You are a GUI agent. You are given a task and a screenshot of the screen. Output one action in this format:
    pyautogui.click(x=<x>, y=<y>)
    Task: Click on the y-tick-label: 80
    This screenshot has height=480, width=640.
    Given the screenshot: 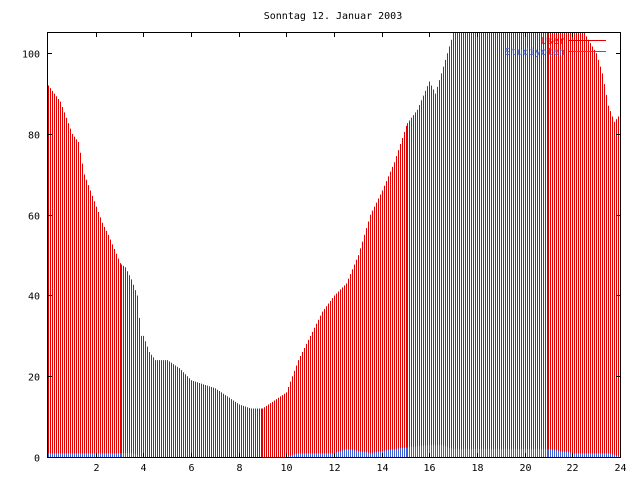 What is the action you would take?
    pyautogui.click(x=34, y=136)
    